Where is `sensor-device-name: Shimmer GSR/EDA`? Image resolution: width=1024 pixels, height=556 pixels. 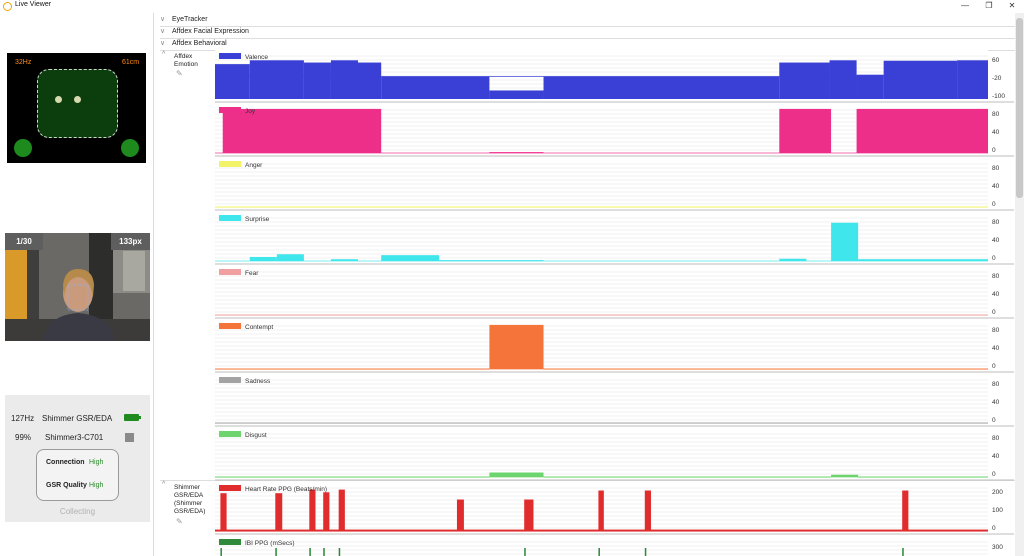
sensor-device-name: Shimmer GSR/EDA is located at coordinates (77, 418).